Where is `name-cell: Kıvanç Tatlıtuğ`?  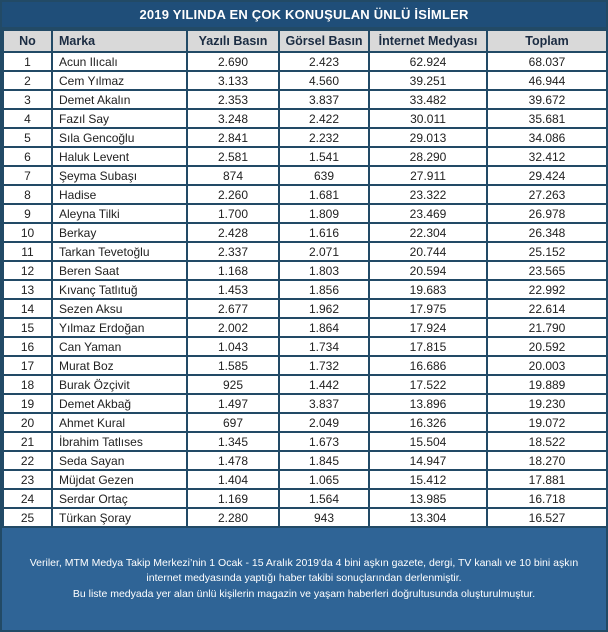
name-cell: Kıvanç Tatlıtuğ is located at coordinates (119, 289).